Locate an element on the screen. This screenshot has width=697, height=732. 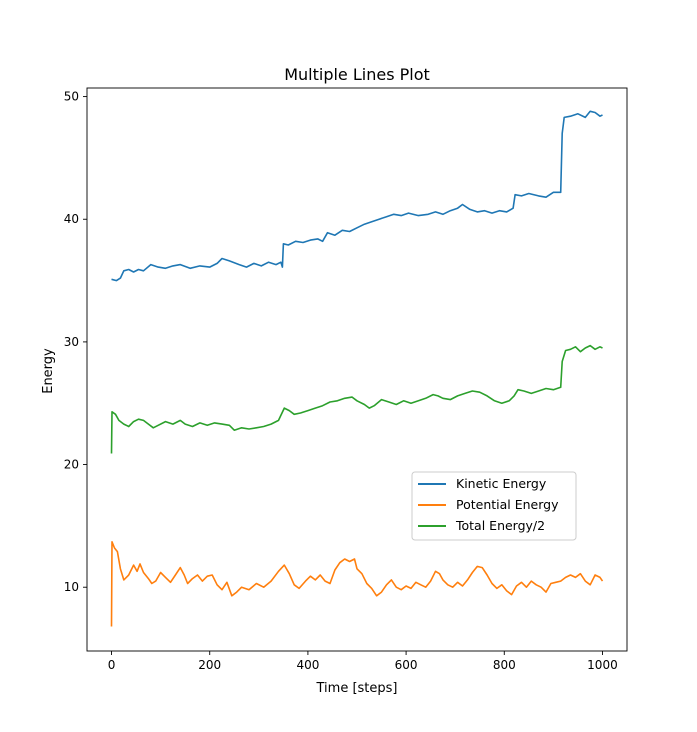
y-tick-label: 50 is located at coordinates (71, 97).